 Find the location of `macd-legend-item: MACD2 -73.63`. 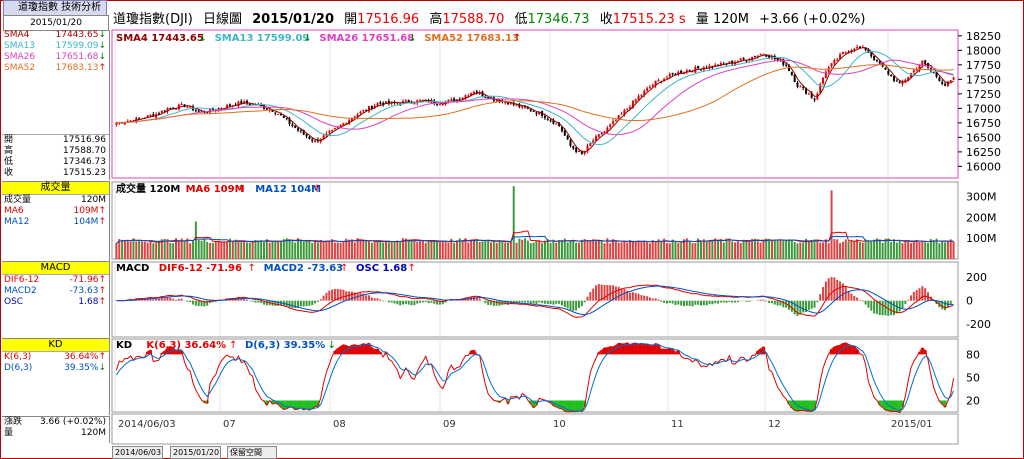

macd-legend-item: MACD2 -73.63 is located at coordinates (304, 268).